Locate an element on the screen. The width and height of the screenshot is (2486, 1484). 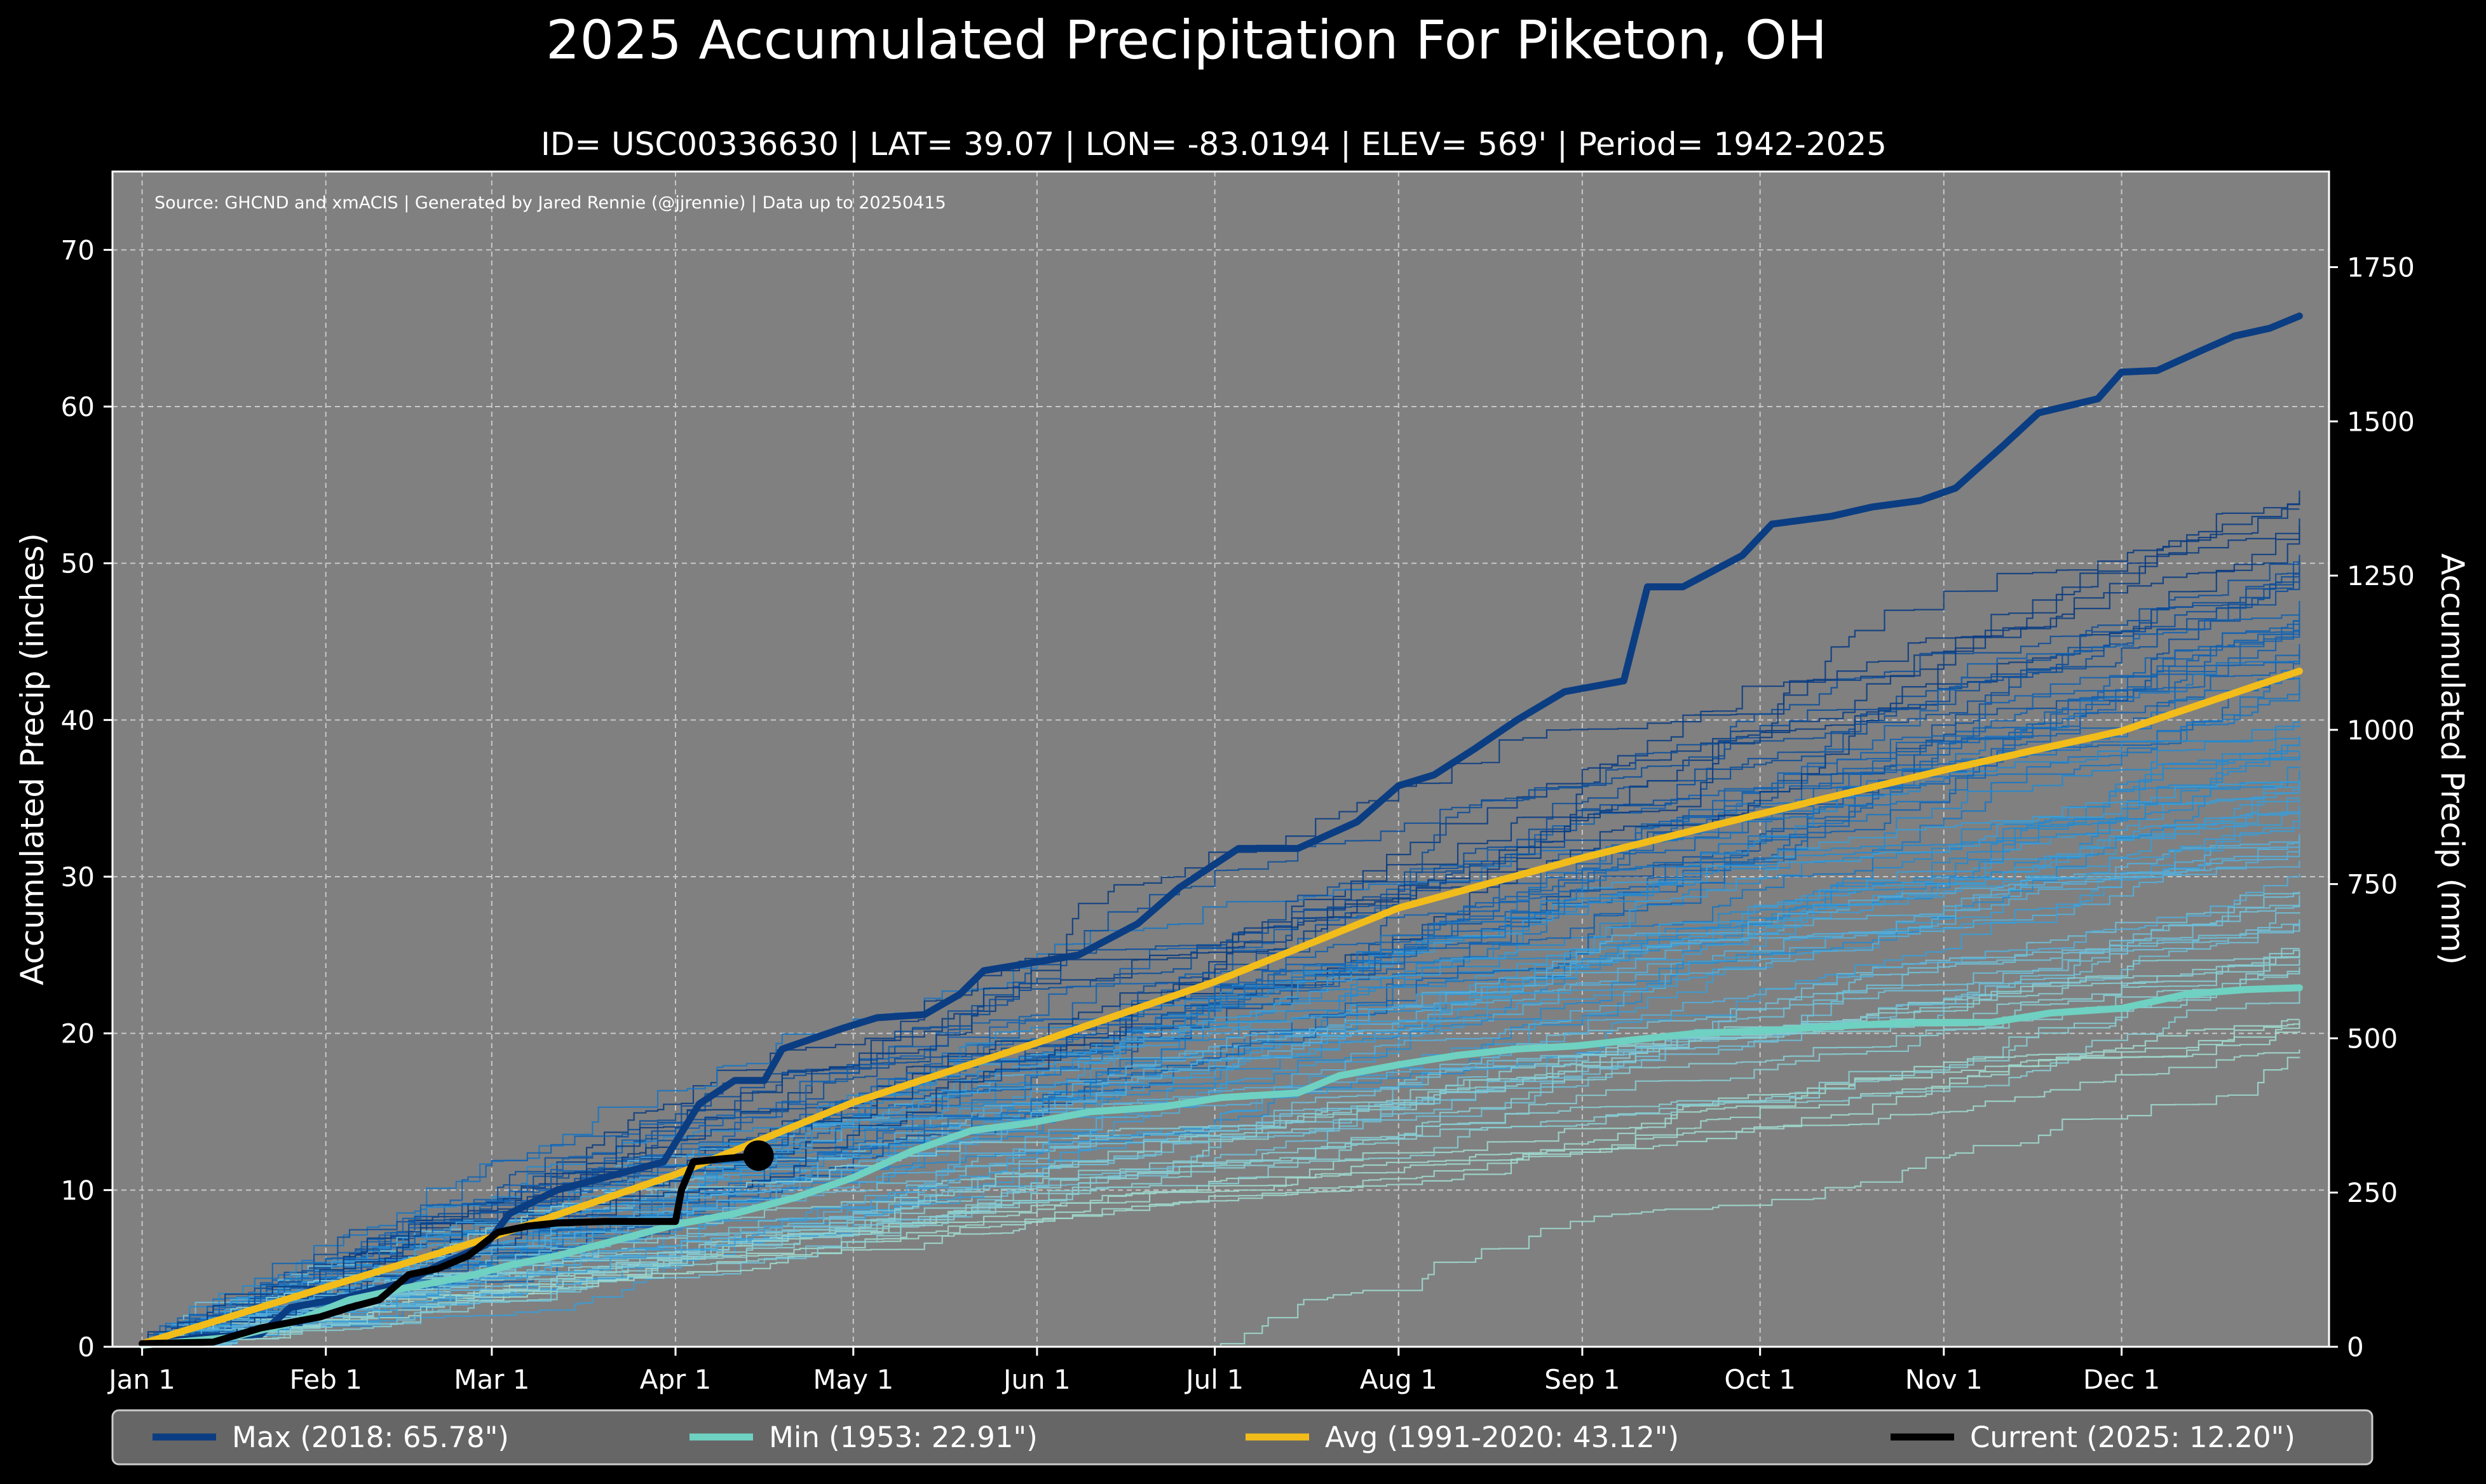
y2-tick-label: 0 is located at coordinates (2355, 1347).